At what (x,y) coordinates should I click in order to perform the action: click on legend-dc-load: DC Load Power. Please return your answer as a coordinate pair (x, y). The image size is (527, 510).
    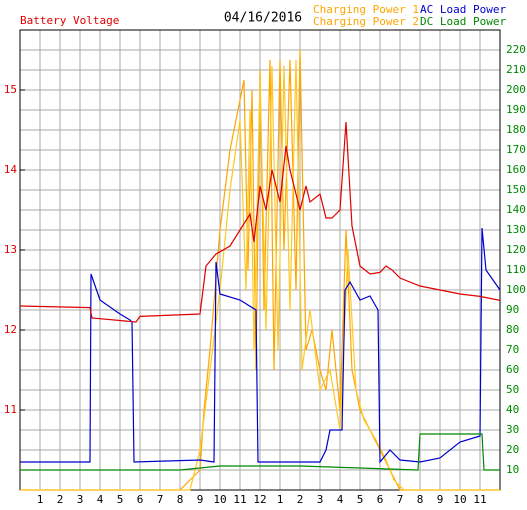
    Looking at the image, I should click on (463, 21).